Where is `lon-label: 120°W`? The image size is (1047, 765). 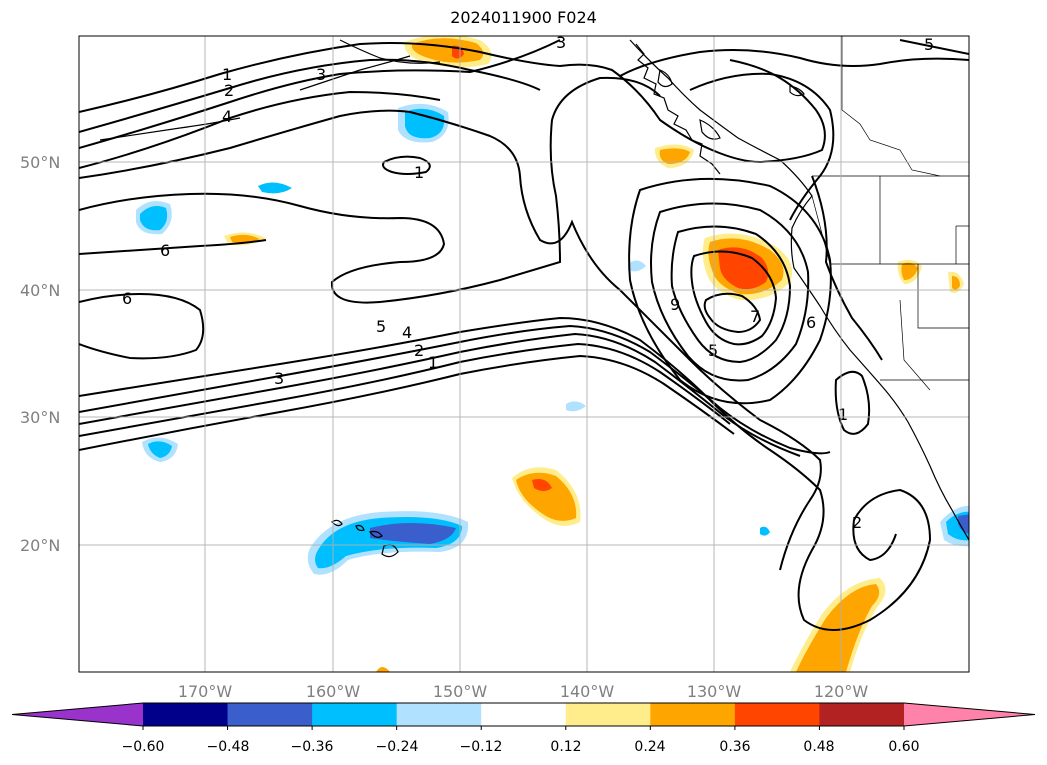
lon-label: 120°W is located at coordinates (841, 691).